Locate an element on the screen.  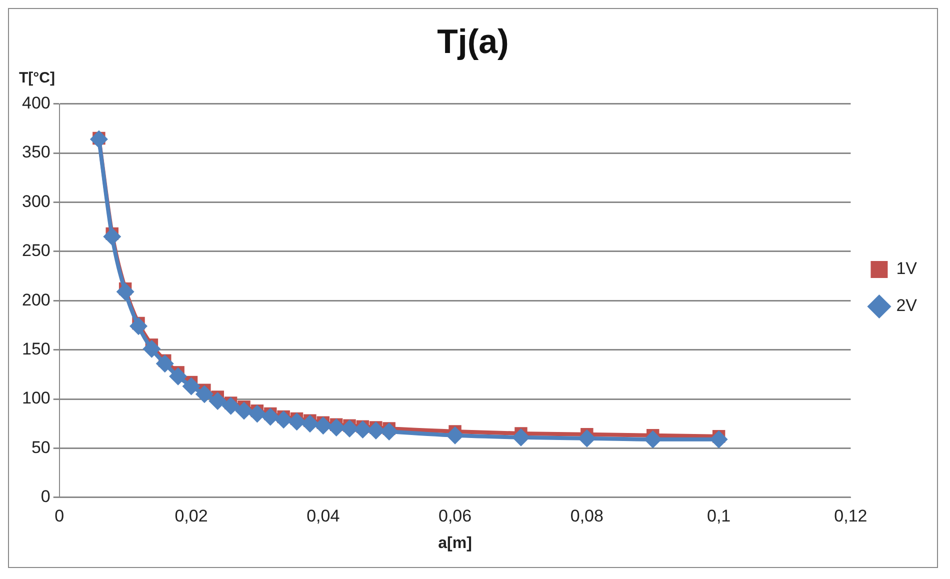
y-tick-label: 50 is located at coordinates (40, 447).